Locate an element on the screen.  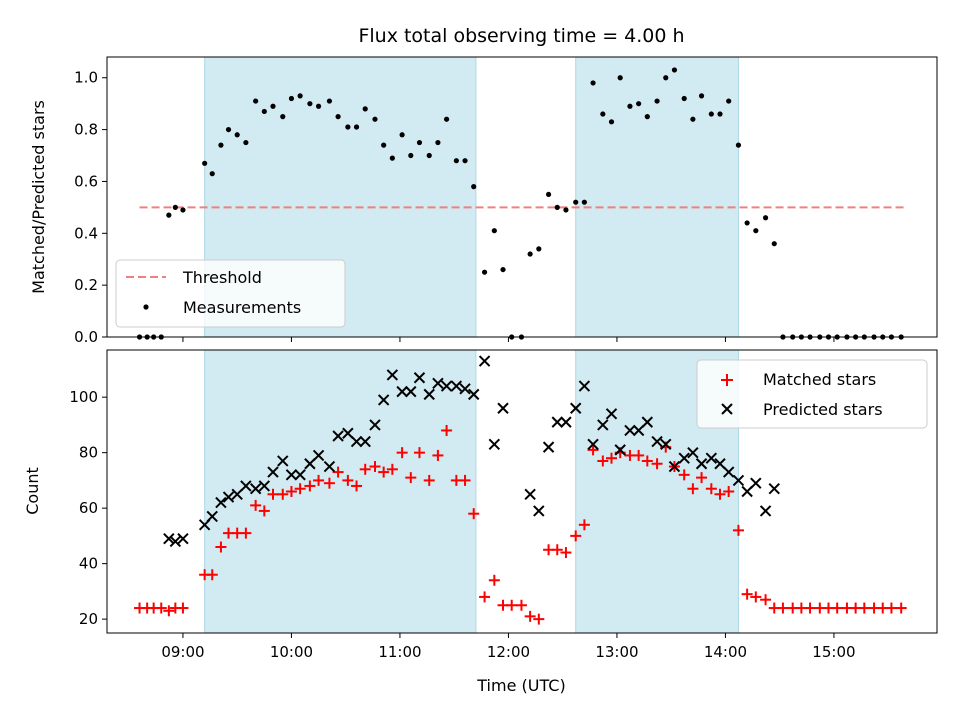
x-tick-label-4: 13:00 is located at coordinates (616, 652).